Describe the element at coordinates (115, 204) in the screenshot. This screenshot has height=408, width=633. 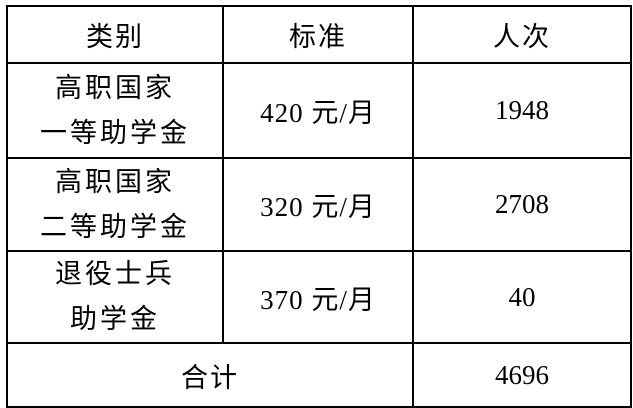
I see `category-cell: 高职国家 二等助学金` at that location.